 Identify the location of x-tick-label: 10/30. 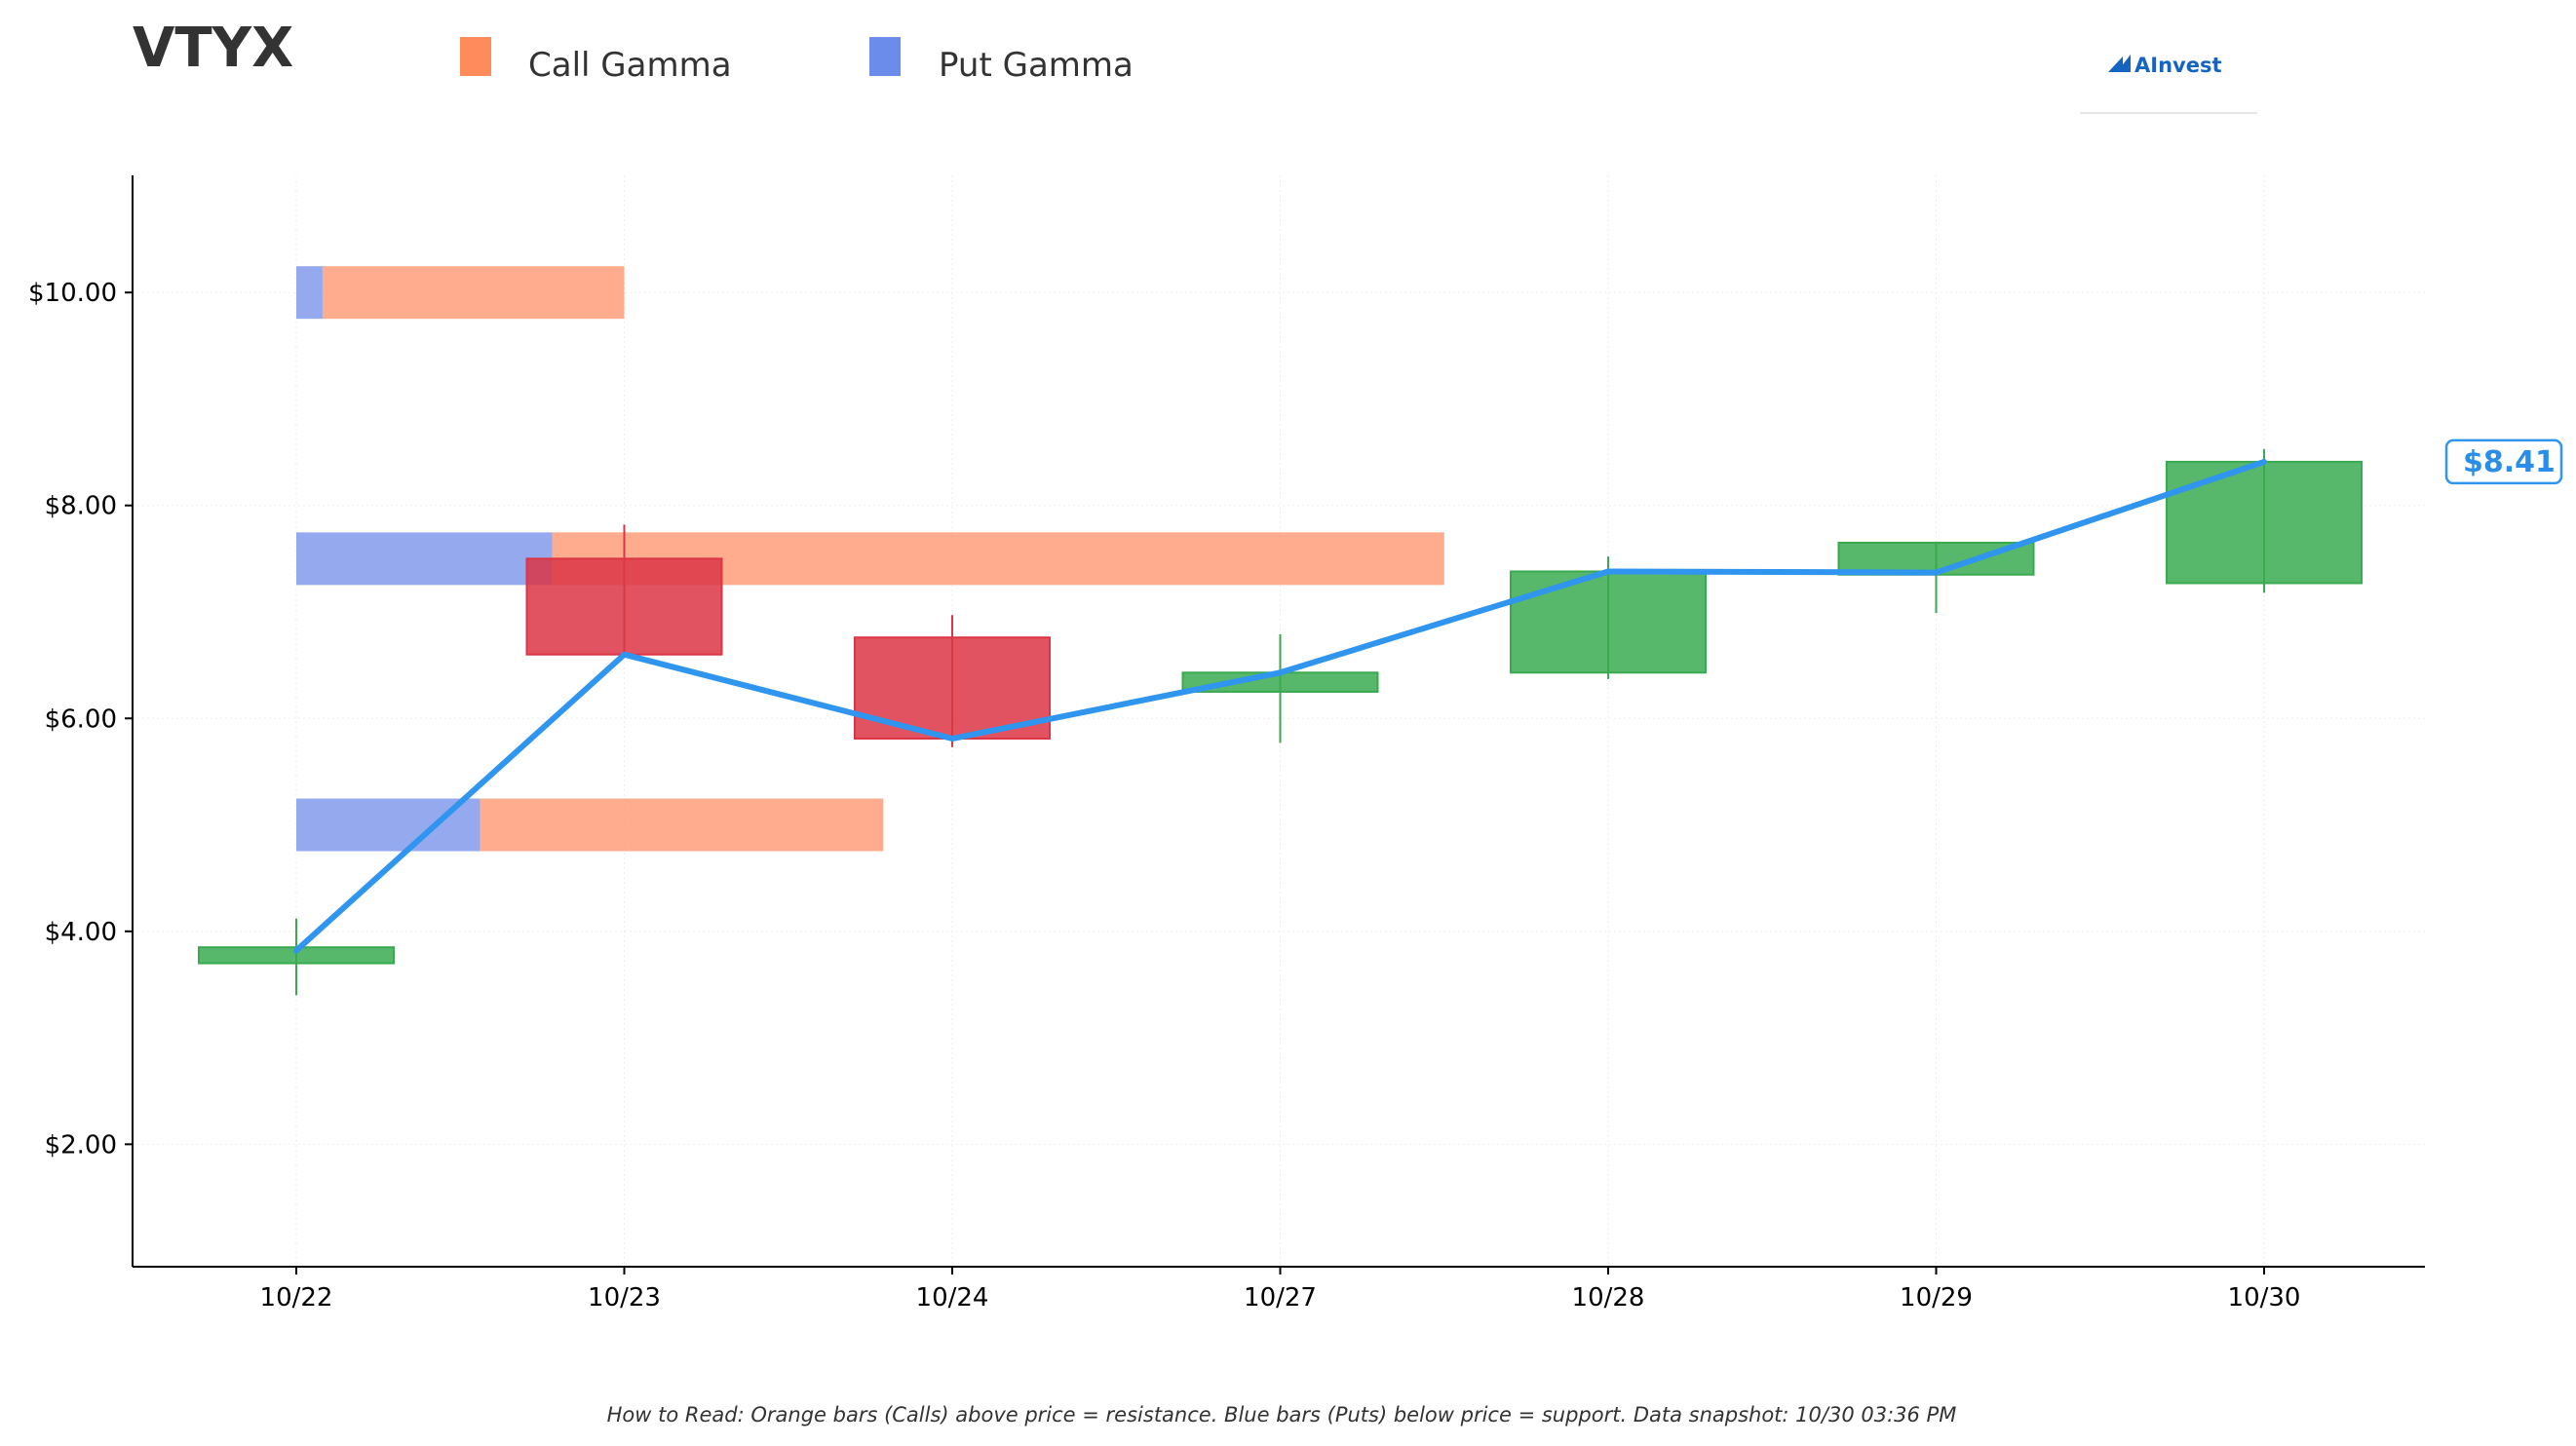
(2264, 1298).